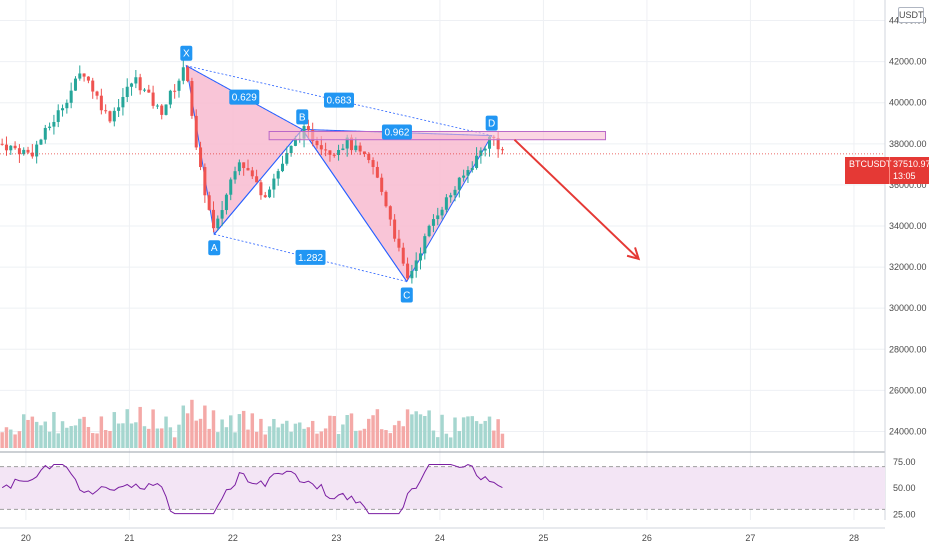 The width and height of the screenshot is (932, 550). Describe the element at coordinates (904, 515) in the screenshot. I see `rsi-tick-label: 25.00` at that location.